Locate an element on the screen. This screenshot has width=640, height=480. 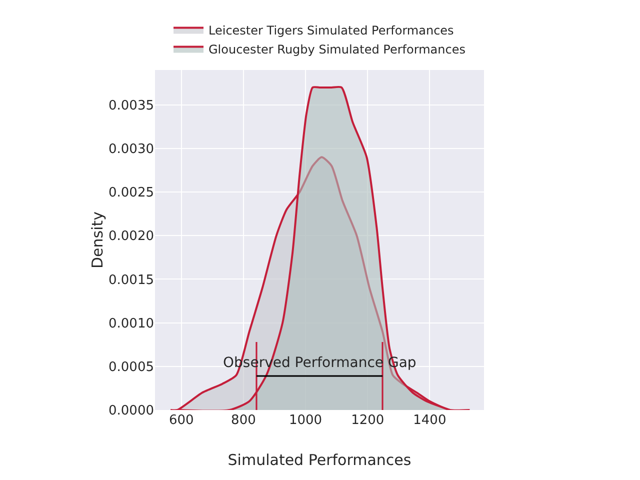
y-tick-label: 0.0035 is located at coordinates (131, 106).